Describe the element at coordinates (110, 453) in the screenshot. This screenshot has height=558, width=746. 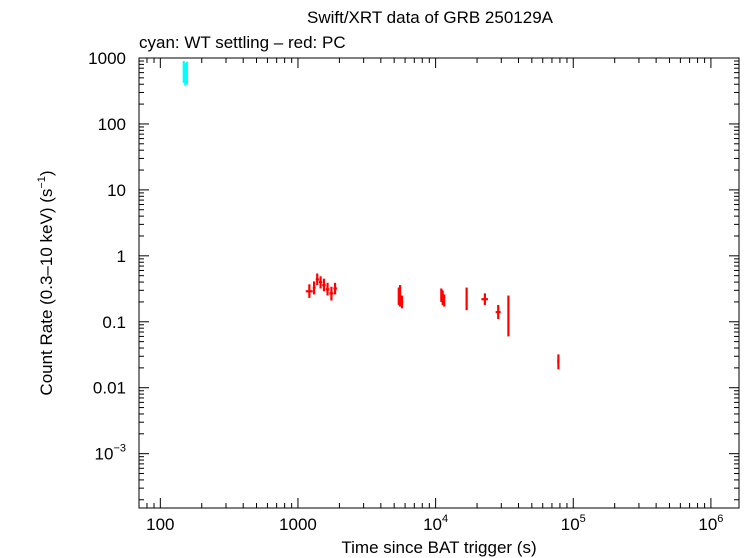
I see `y-tick-label: 10⁻³` at that location.